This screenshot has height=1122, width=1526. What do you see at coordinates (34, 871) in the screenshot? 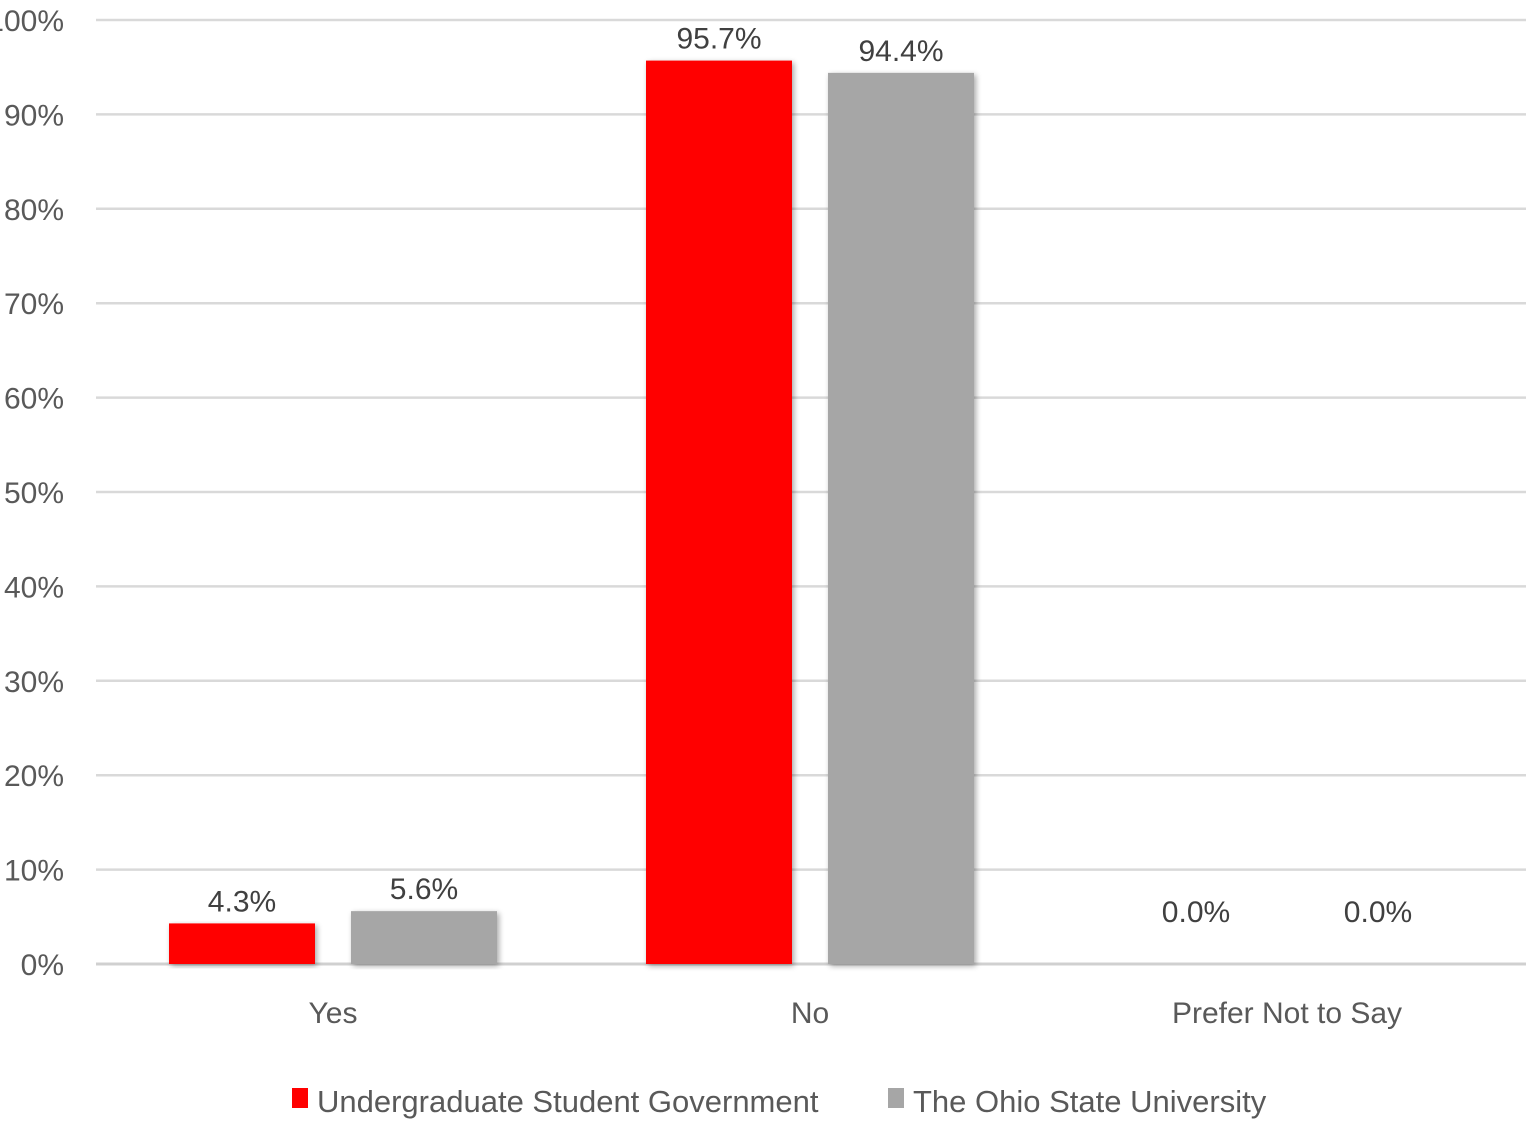
I see `y-tick-label: 10%` at bounding box center [34, 871].